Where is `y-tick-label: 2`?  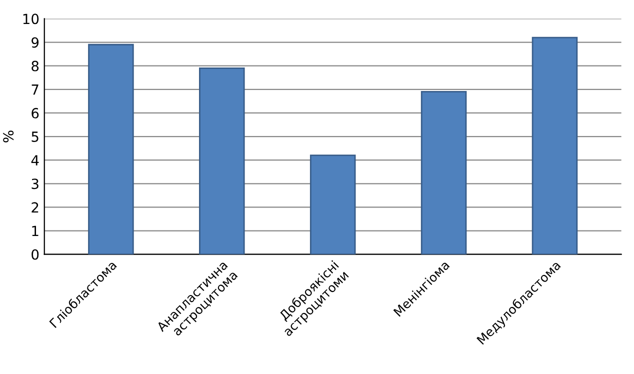 y-tick-label: 2 is located at coordinates (35, 207).